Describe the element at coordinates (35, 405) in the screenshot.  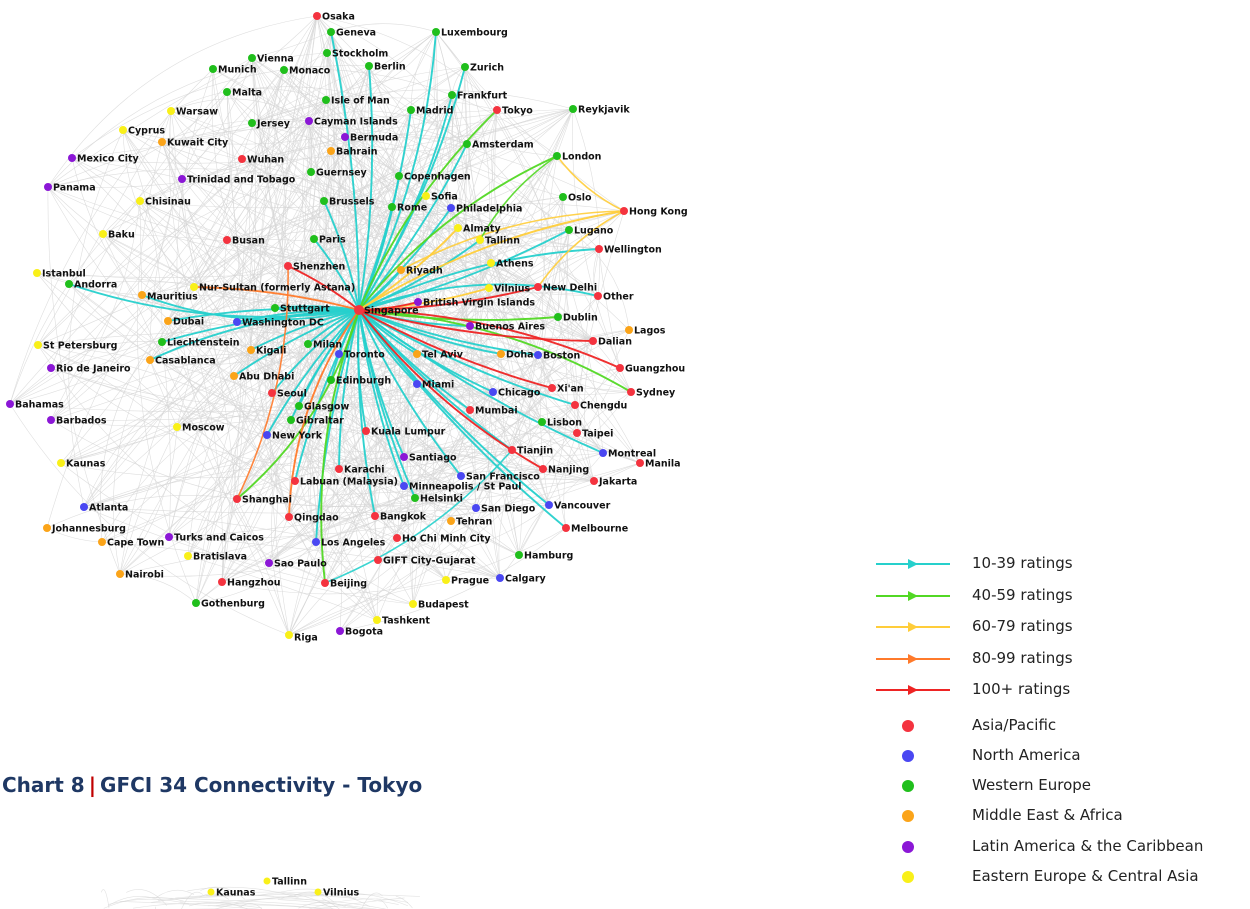
I see `city-node: Bahamas` at that location.